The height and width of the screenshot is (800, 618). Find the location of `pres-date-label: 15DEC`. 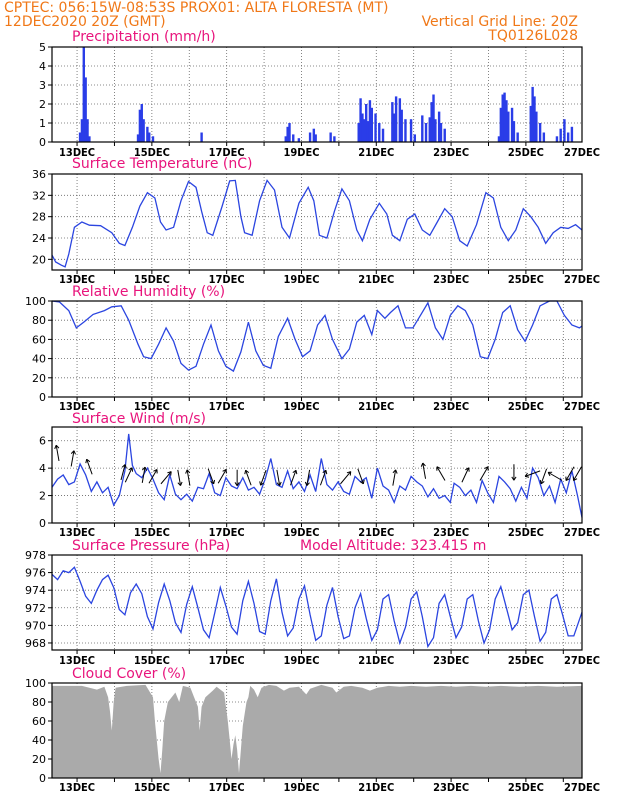

pres-date-label: 15DEC is located at coordinates (152, 660).